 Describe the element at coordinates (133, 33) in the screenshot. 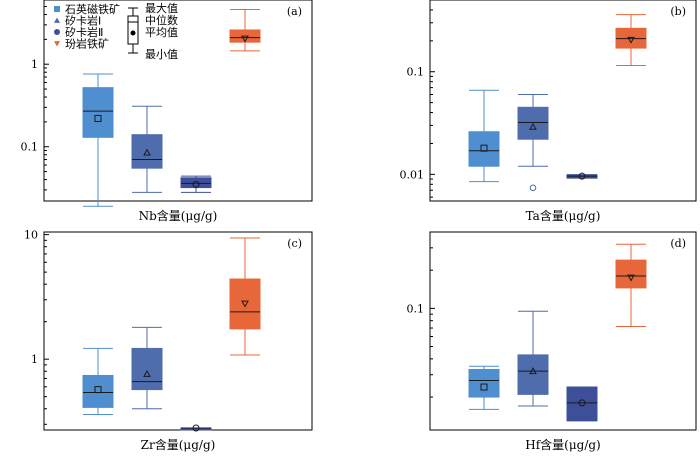

I see `key-mean-dot` at that location.